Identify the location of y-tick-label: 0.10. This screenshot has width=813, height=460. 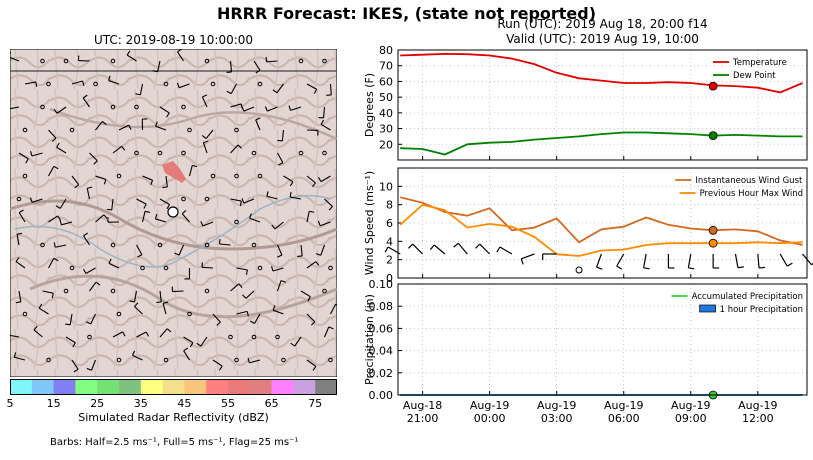
(381, 284).